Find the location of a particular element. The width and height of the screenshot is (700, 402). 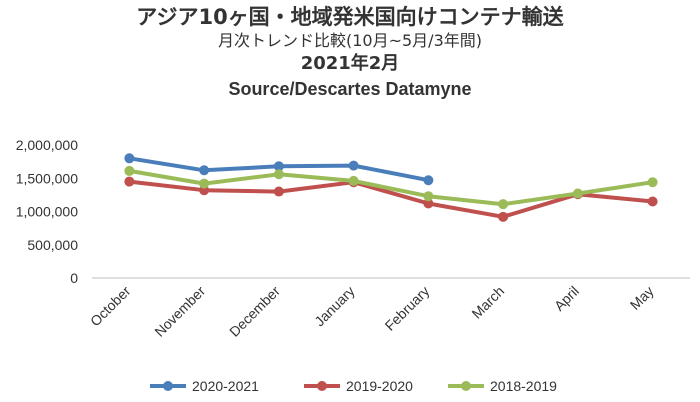

legend-label: 2018-2019 is located at coordinates (523, 386).